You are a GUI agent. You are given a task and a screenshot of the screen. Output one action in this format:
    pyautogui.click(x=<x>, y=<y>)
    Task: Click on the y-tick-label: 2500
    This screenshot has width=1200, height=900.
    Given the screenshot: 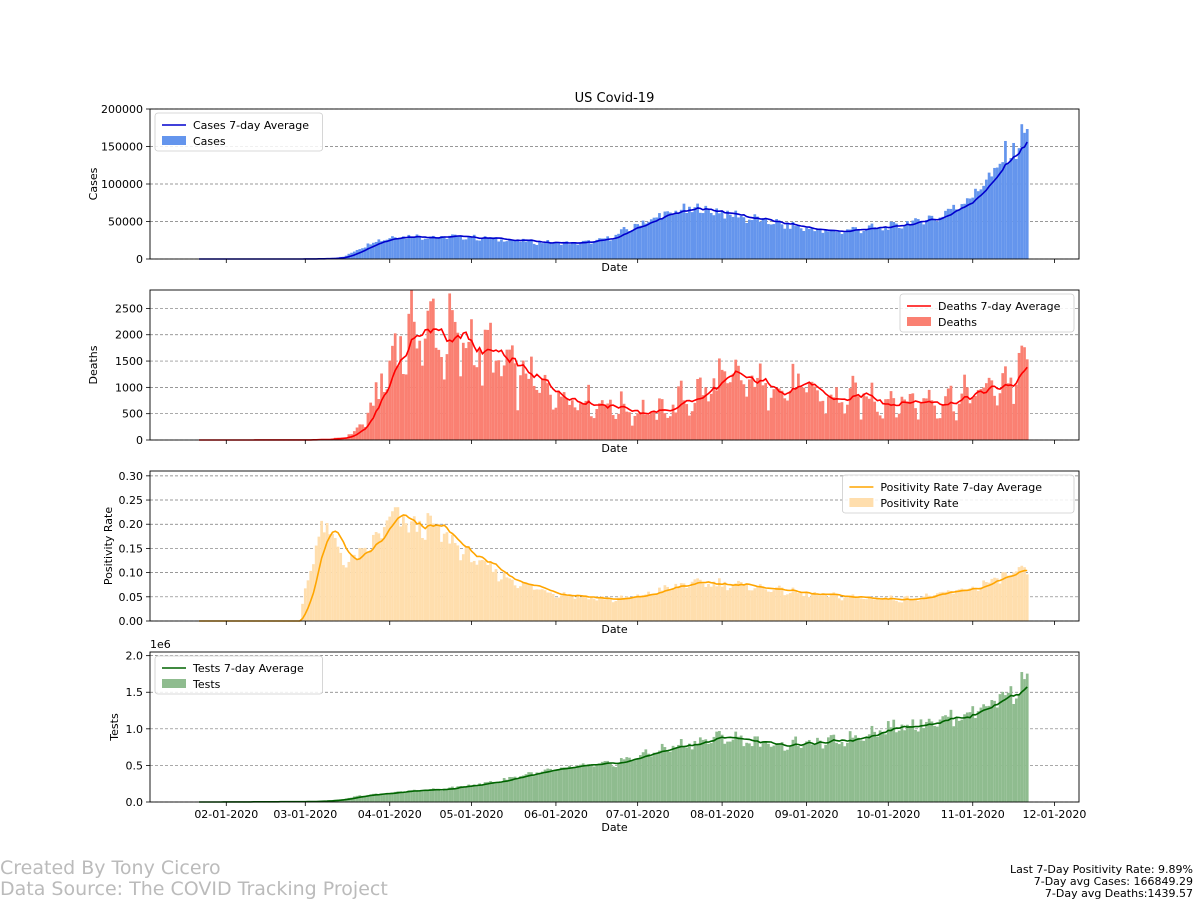 What is the action you would take?
    pyautogui.click(x=129, y=308)
    